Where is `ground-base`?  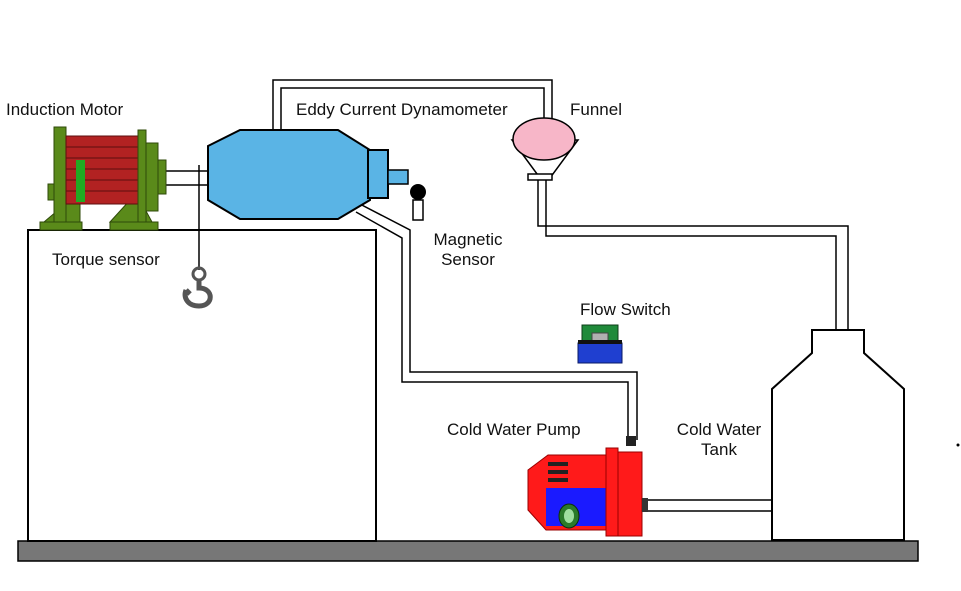
ground-base is located at coordinates (468, 551).